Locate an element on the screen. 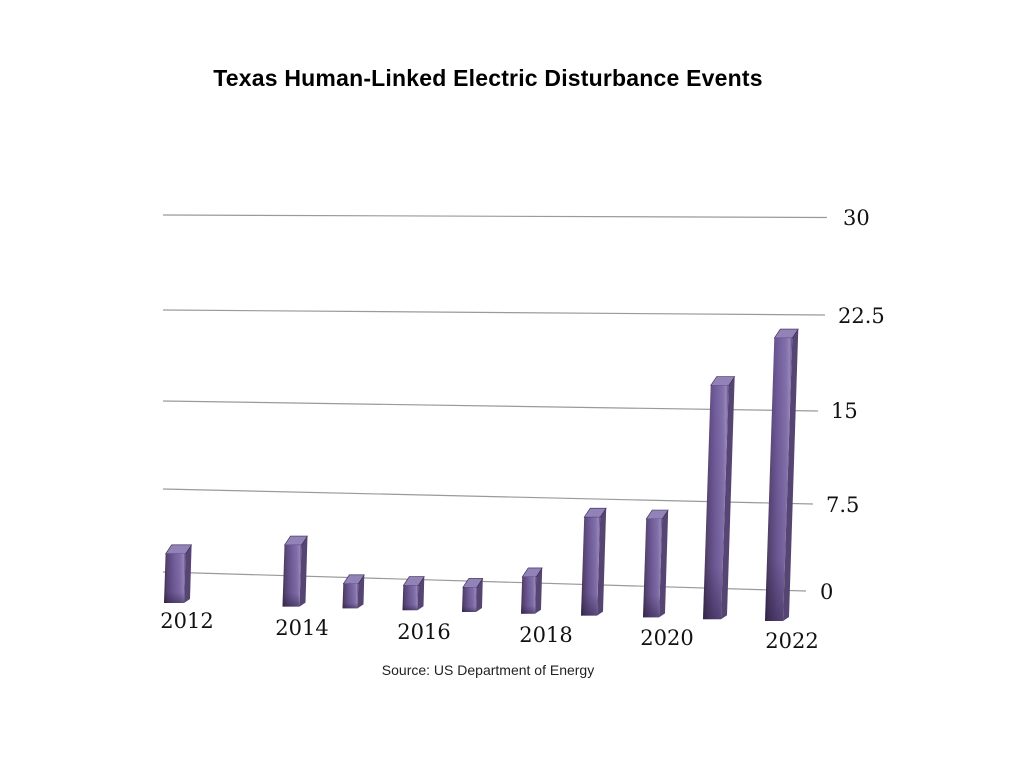 This screenshot has height=770, width=1019. x-axis-tick-label-2022: 2022 is located at coordinates (792, 641).